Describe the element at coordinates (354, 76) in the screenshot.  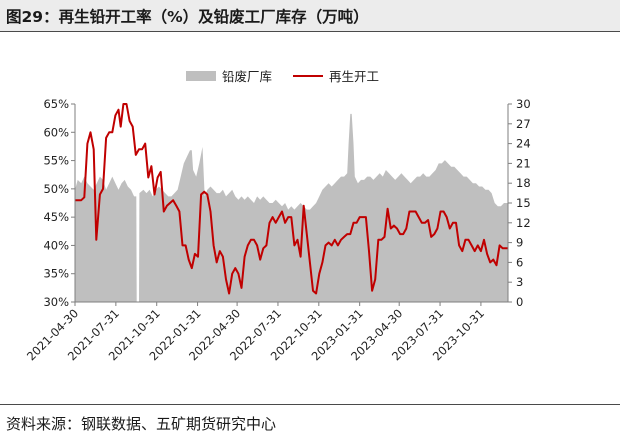
I see `legend-label-operating-rate: 再生开工` at that location.